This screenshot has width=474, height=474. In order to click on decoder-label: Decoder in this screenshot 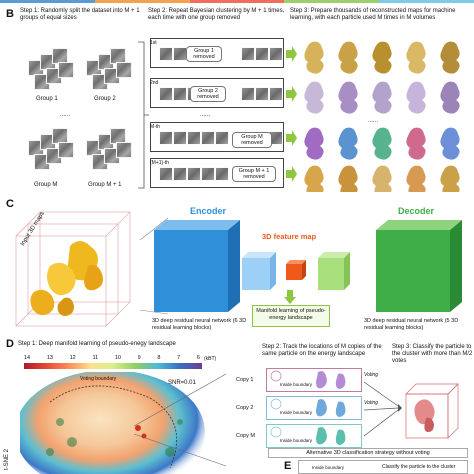, I will do `click(416, 211)`.